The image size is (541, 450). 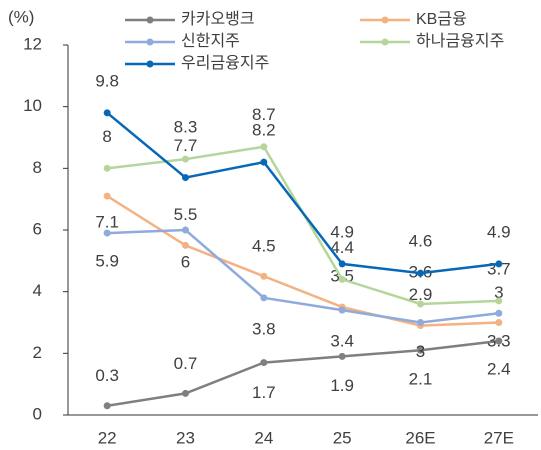 What do you see at coordinates (32, 105) in the screenshot?
I see `y-tick-label: 10` at bounding box center [32, 105].